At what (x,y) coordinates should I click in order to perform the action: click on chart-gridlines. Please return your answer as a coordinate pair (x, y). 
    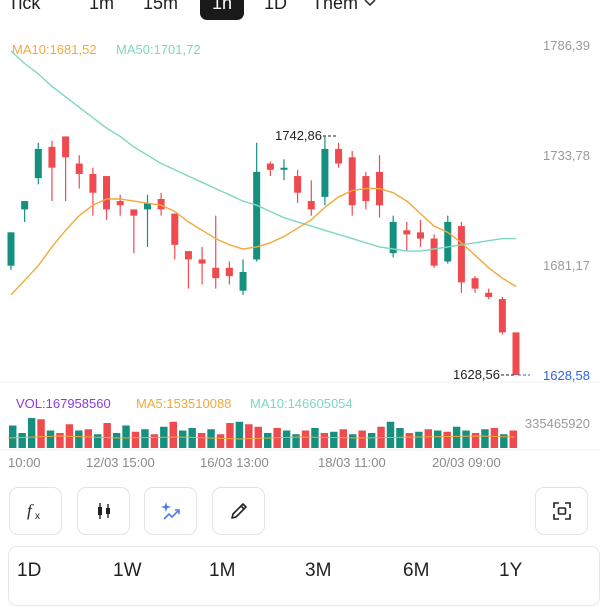
    Looking at the image, I should click on (300, 416).